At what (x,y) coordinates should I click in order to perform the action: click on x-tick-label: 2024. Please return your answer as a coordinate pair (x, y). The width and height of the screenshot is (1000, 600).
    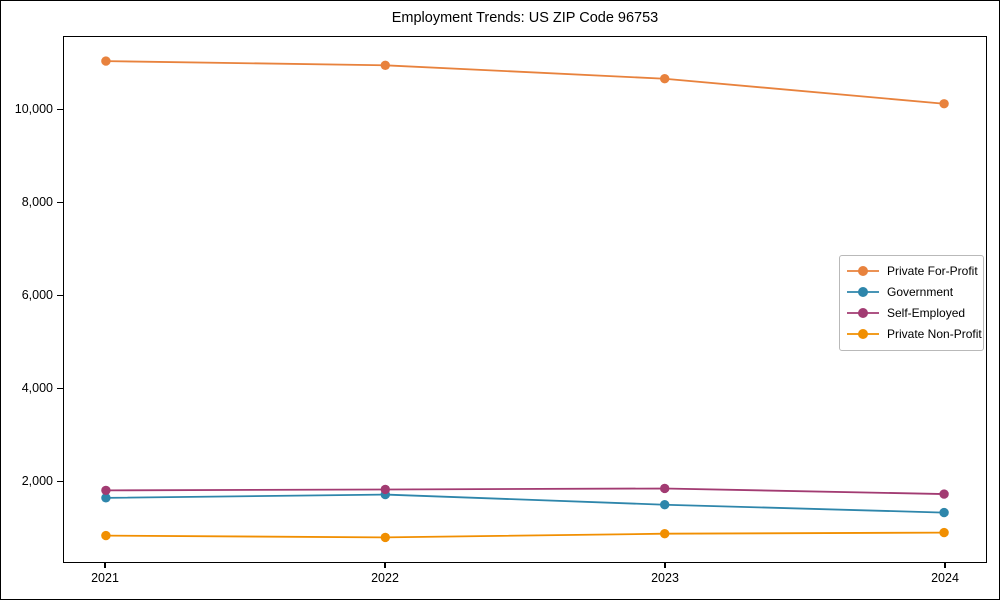
    Looking at the image, I should click on (945, 578).